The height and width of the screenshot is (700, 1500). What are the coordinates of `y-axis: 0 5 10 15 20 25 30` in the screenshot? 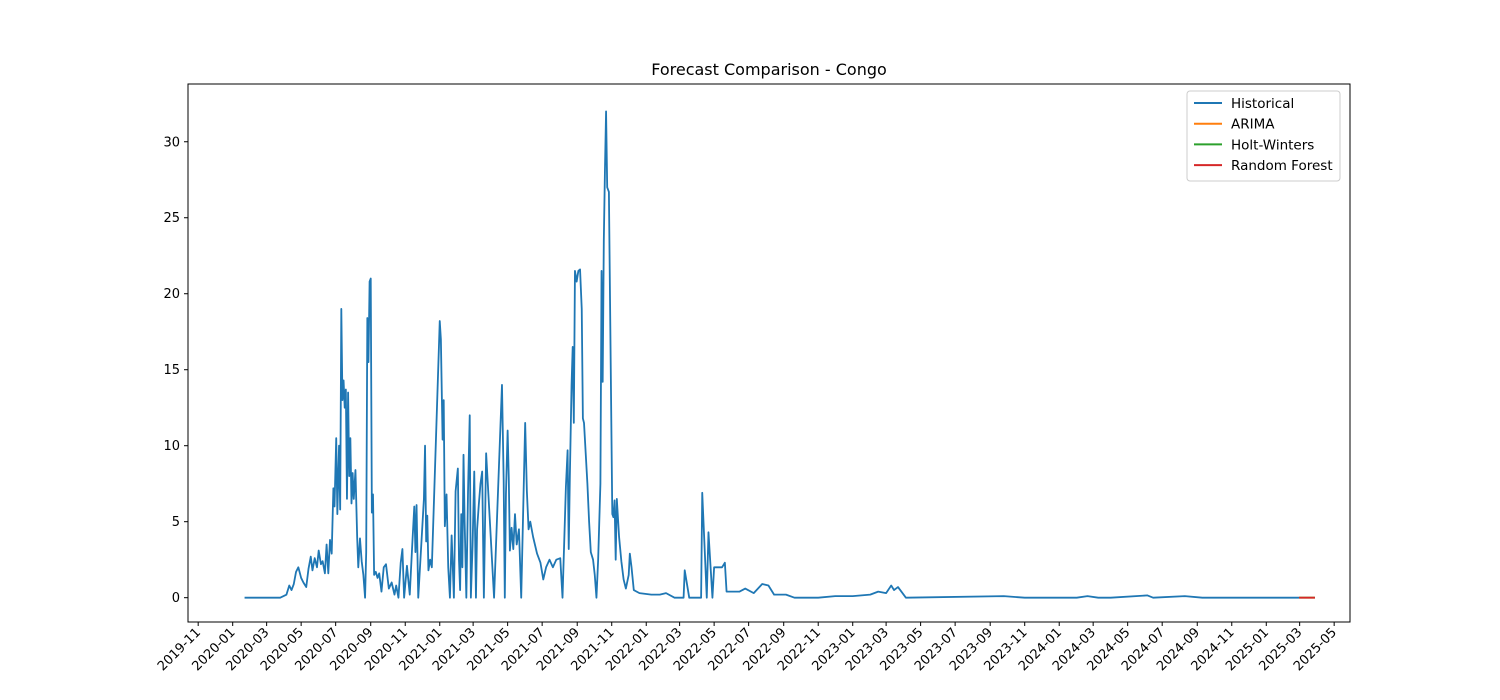 It's located at (175, 370).